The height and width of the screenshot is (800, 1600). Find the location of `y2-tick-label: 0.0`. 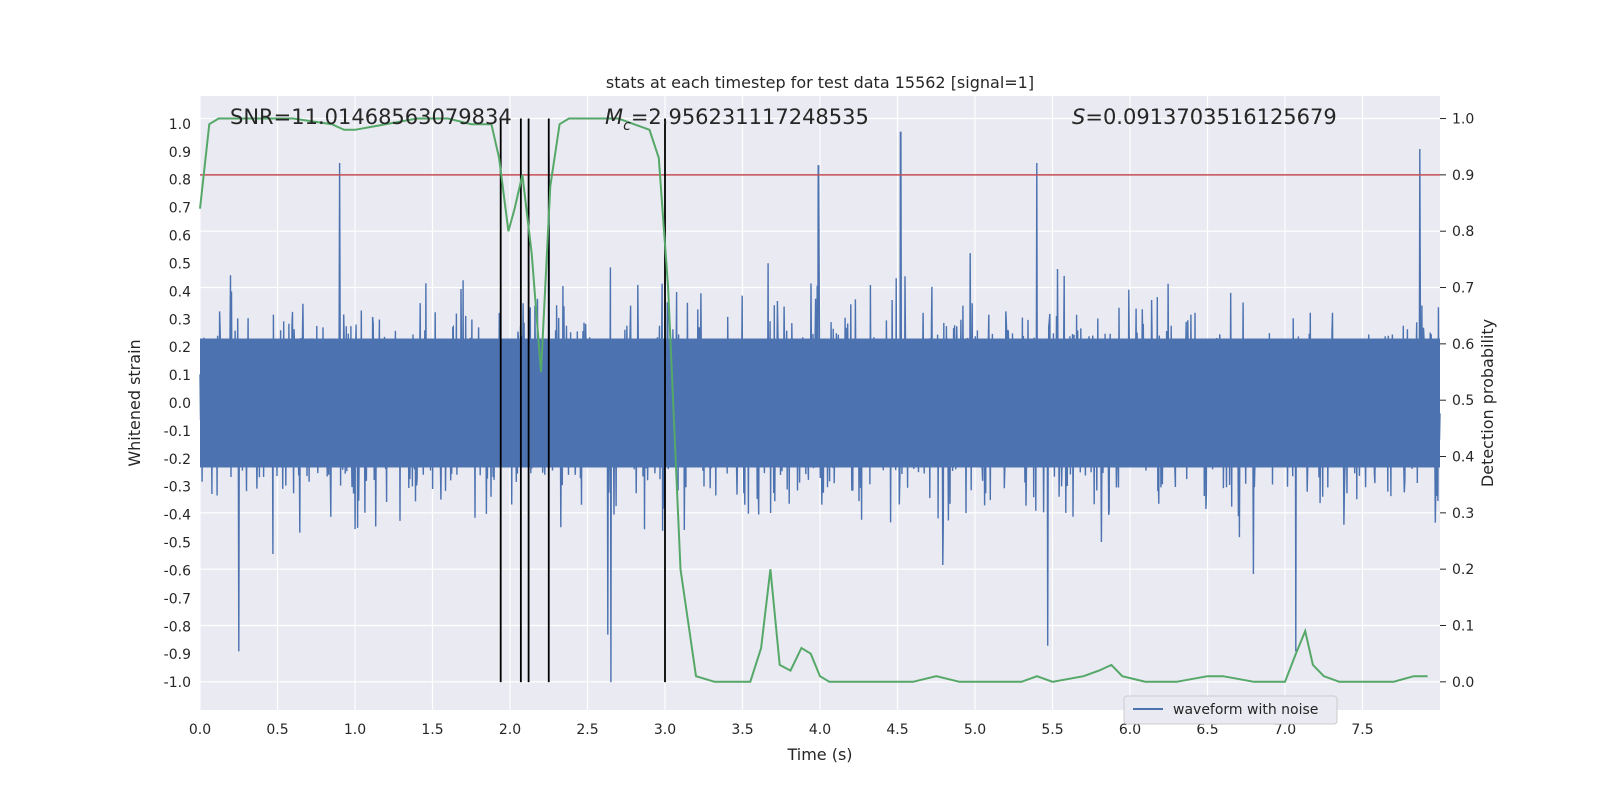

y2-tick-label: 0.0 is located at coordinates (1463, 683).